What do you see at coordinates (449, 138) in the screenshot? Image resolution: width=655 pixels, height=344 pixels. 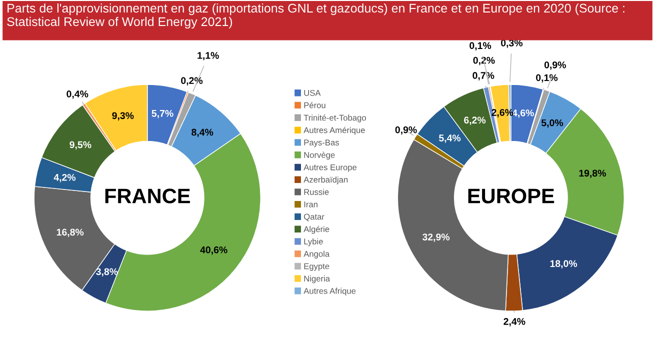 I see `data-label: 5,4%` at bounding box center [449, 138].